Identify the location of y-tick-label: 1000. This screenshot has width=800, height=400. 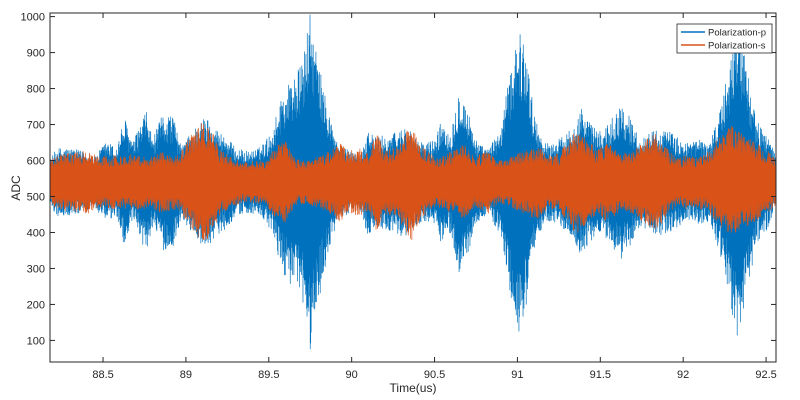
(33, 18).